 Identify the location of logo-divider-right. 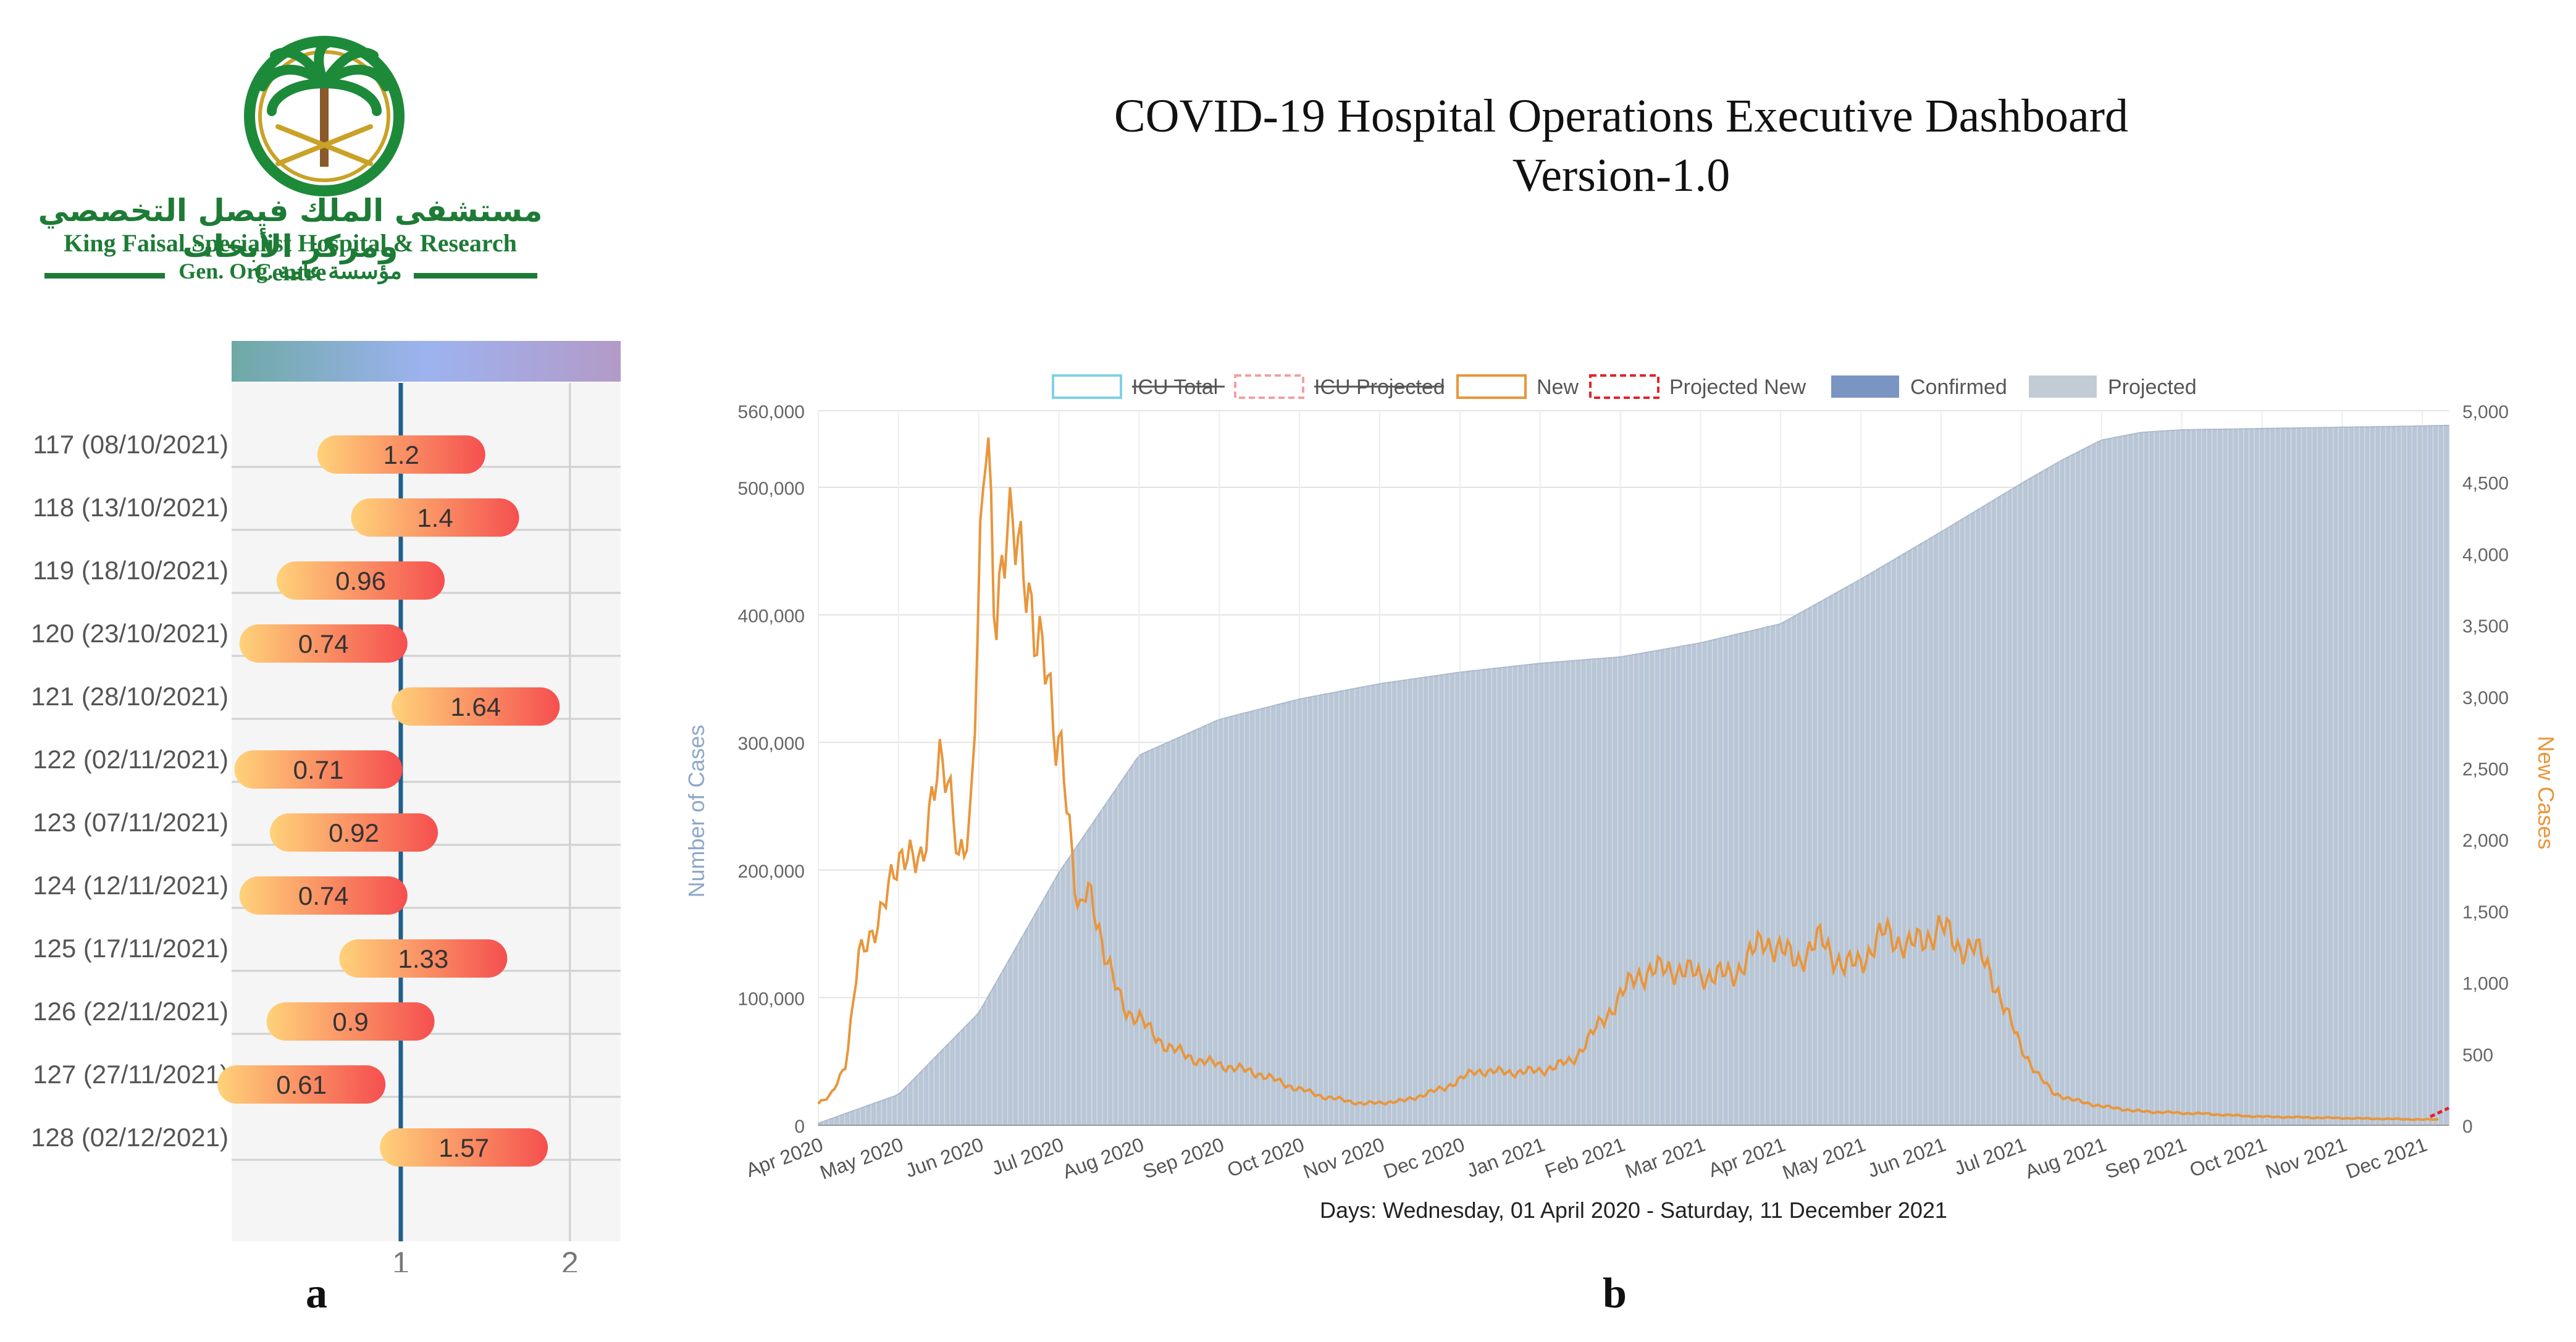
(476, 276).